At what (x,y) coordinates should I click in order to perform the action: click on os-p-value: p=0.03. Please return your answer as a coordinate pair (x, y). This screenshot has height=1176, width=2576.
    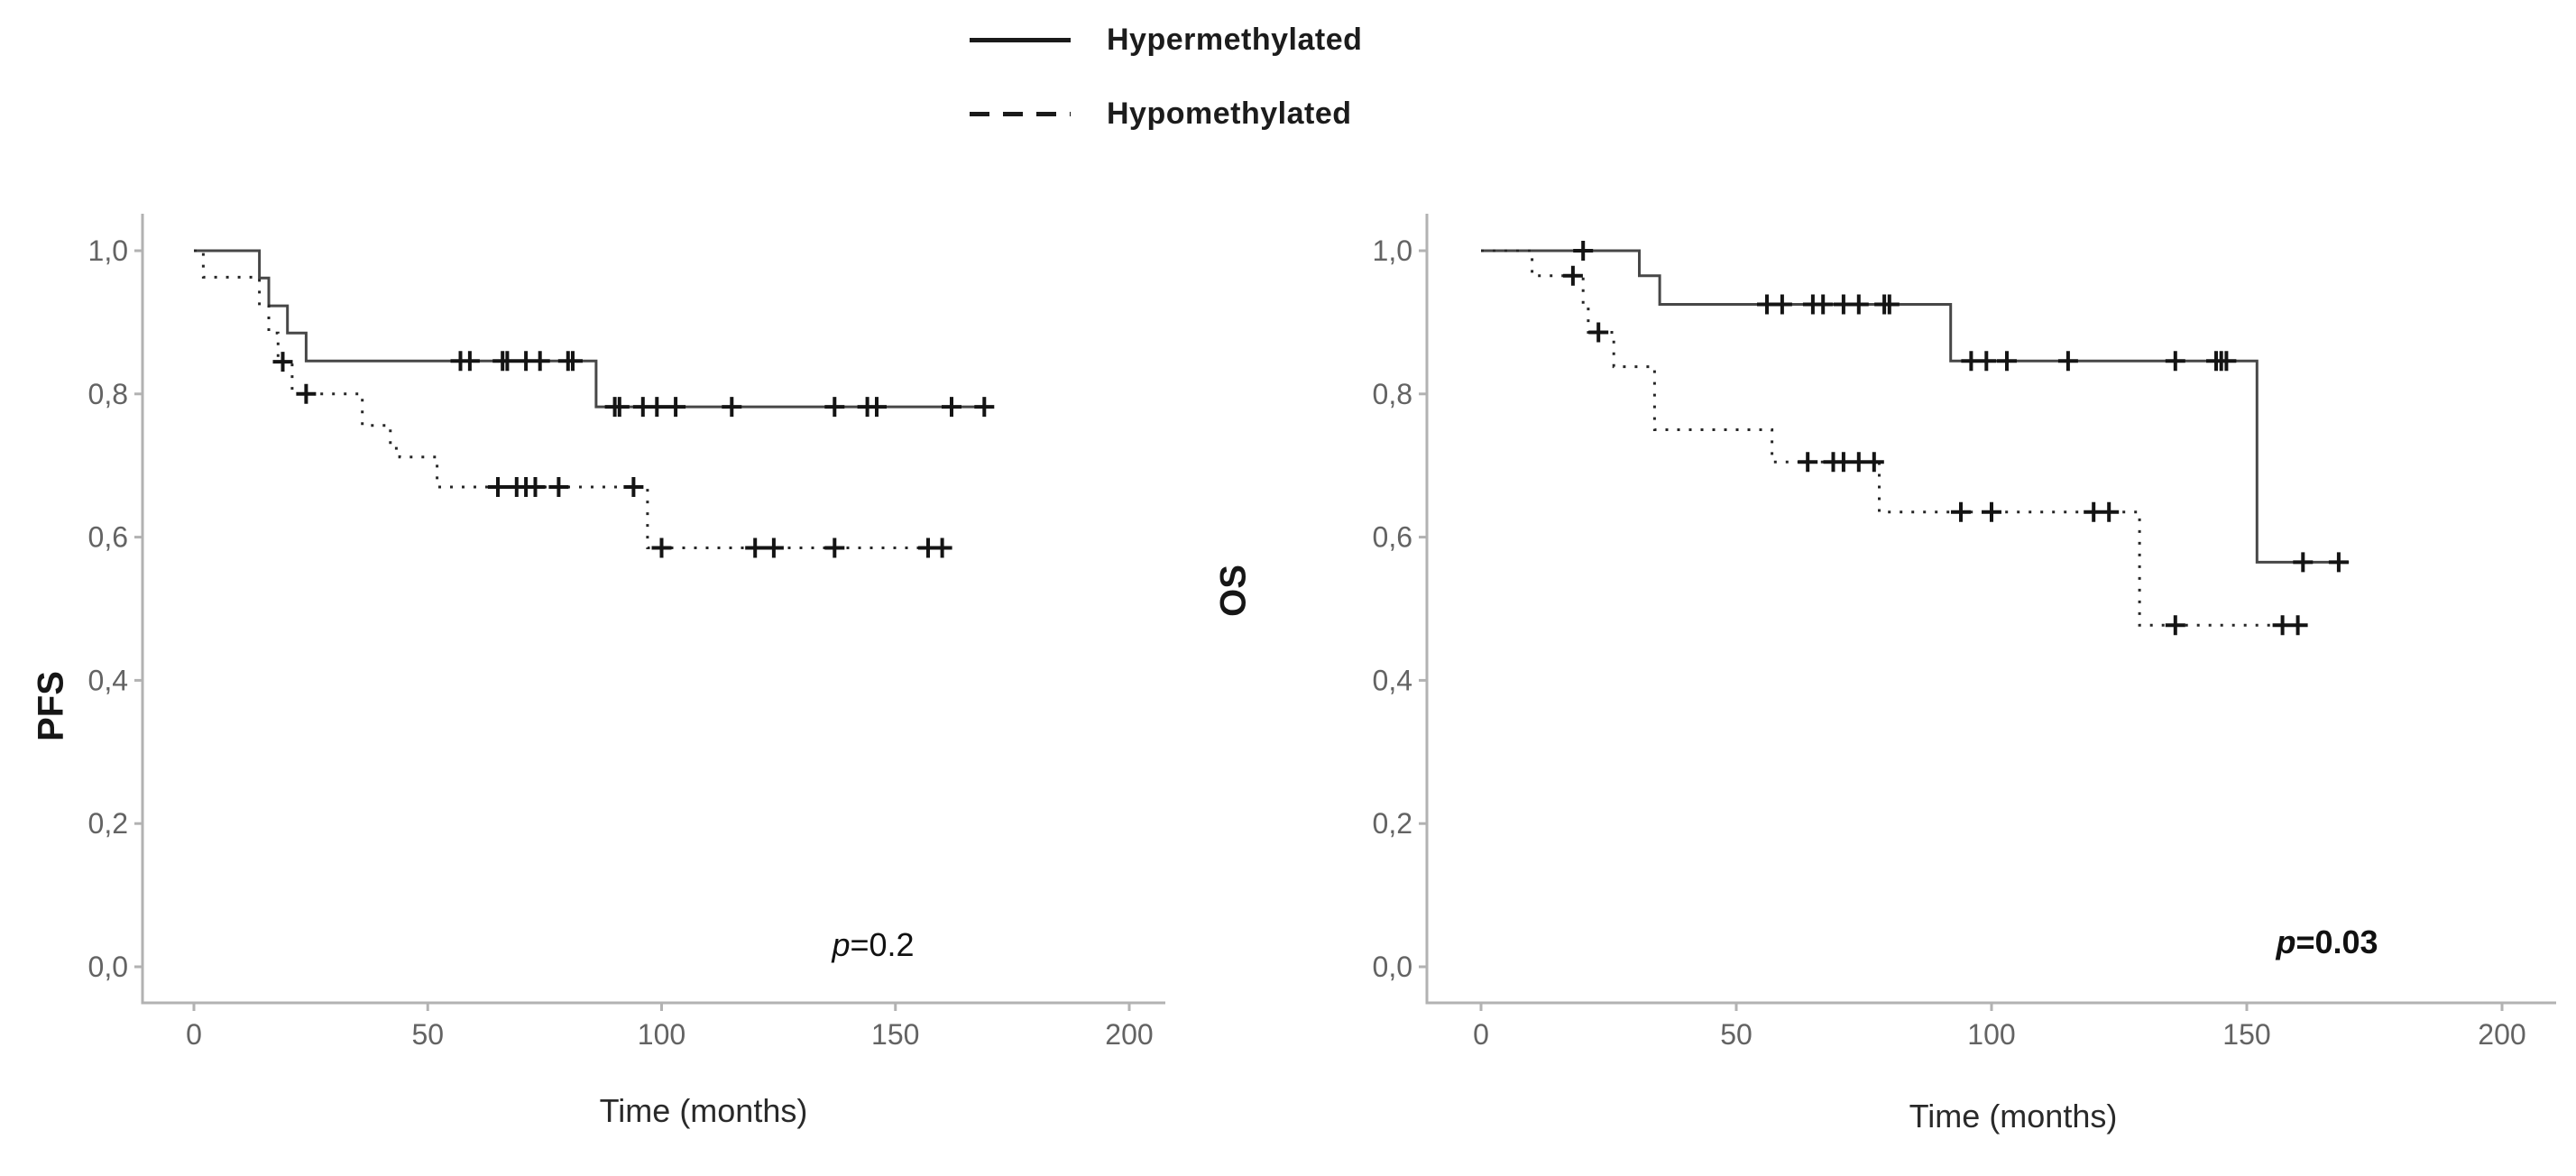
    Looking at the image, I should click on (2327, 942).